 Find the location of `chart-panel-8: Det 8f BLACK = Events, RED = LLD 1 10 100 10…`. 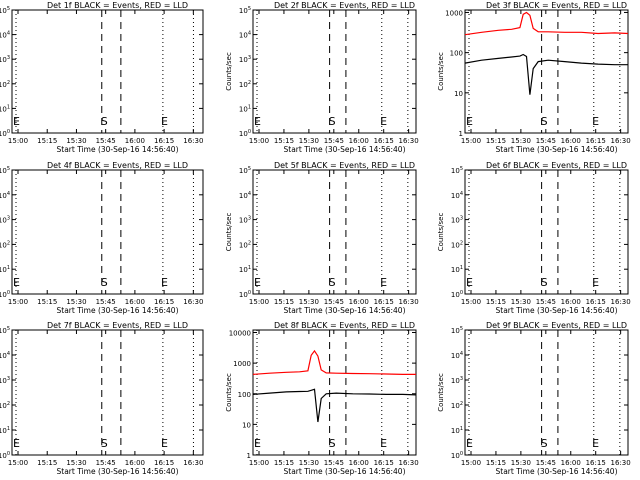

chart-panel-8: Det 8f BLACK = Events, RED = LLD 1 10 100 10… is located at coordinates (322, 398).